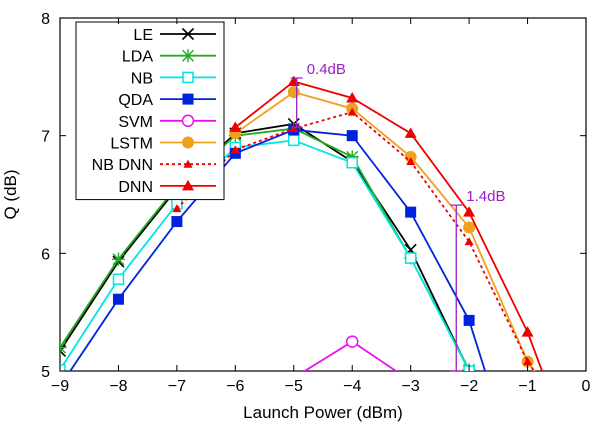  What do you see at coordinates (326, 69) in the screenshot?
I see `annotation-label: 0.4dB` at bounding box center [326, 69].